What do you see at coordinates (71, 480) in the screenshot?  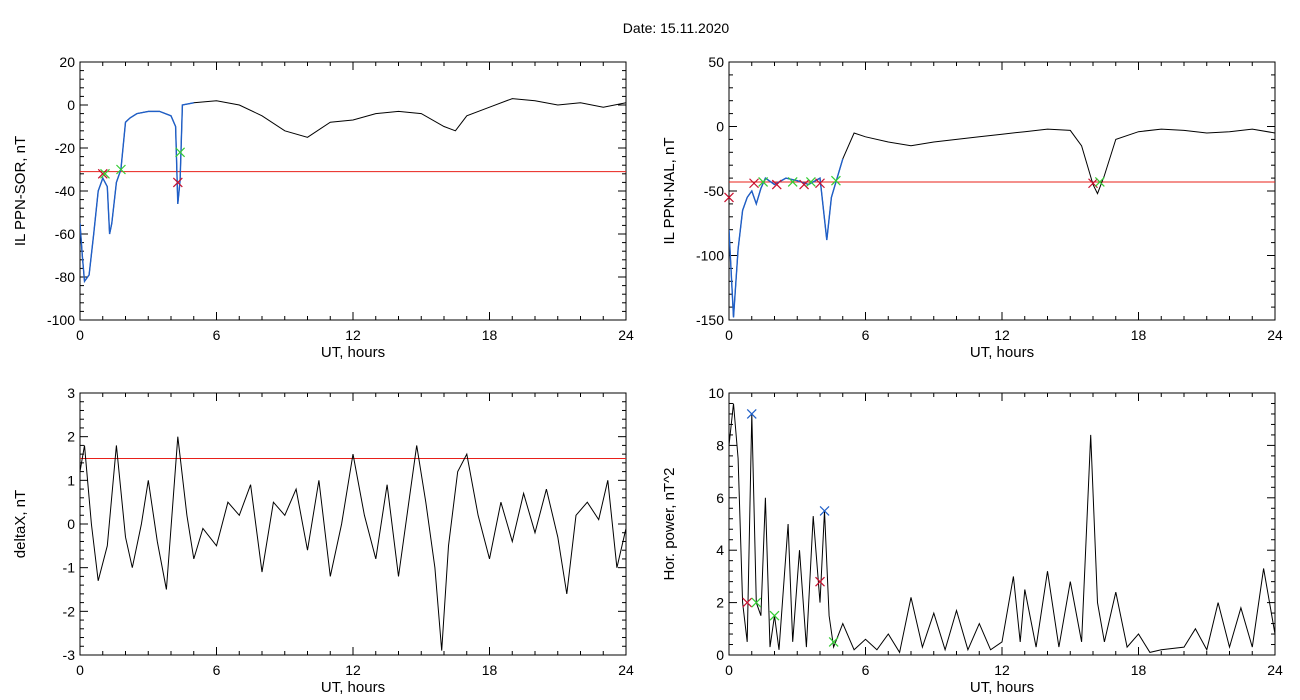 I see `y-tick-label: 1` at bounding box center [71, 480].